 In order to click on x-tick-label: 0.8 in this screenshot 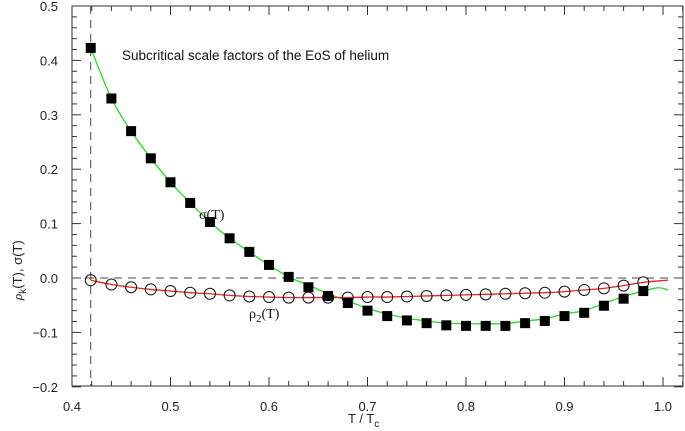, I will do `click(466, 406)`.